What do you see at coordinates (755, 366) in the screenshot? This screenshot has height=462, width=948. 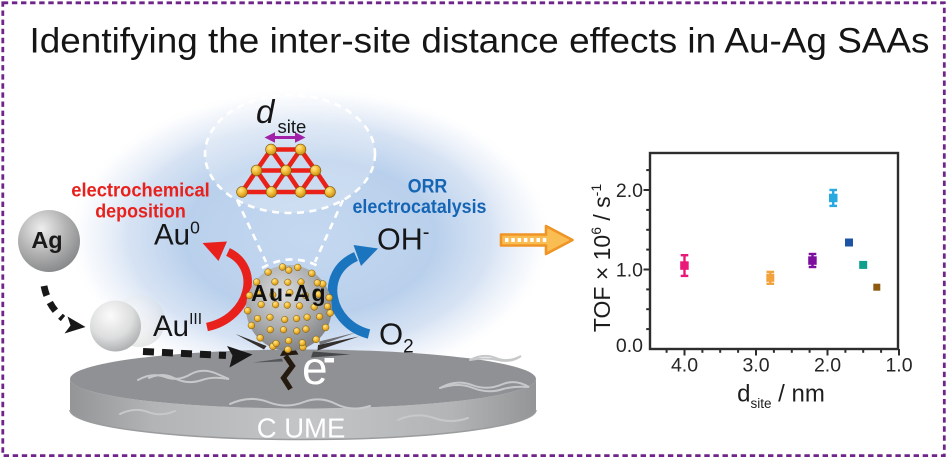 I see `svg-text: 3.0` at bounding box center [755, 366].